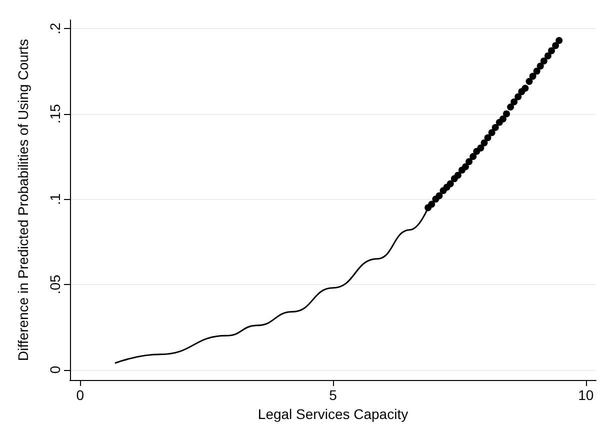 The width and height of the screenshot is (608, 434). Describe the element at coordinates (586, 395) in the screenshot. I see `x-tick-label: 10` at that location.